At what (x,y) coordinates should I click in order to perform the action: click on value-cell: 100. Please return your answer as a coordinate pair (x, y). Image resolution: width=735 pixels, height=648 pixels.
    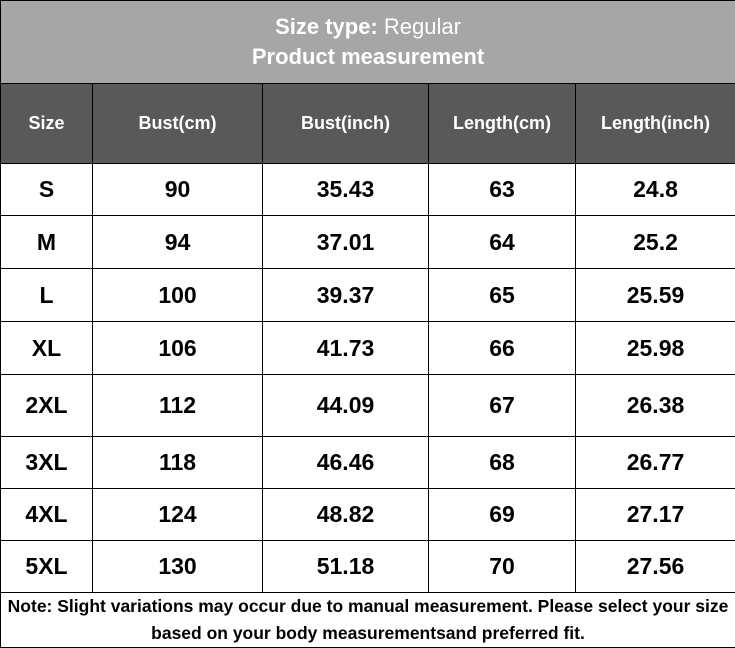
    Looking at the image, I should click on (178, 295).